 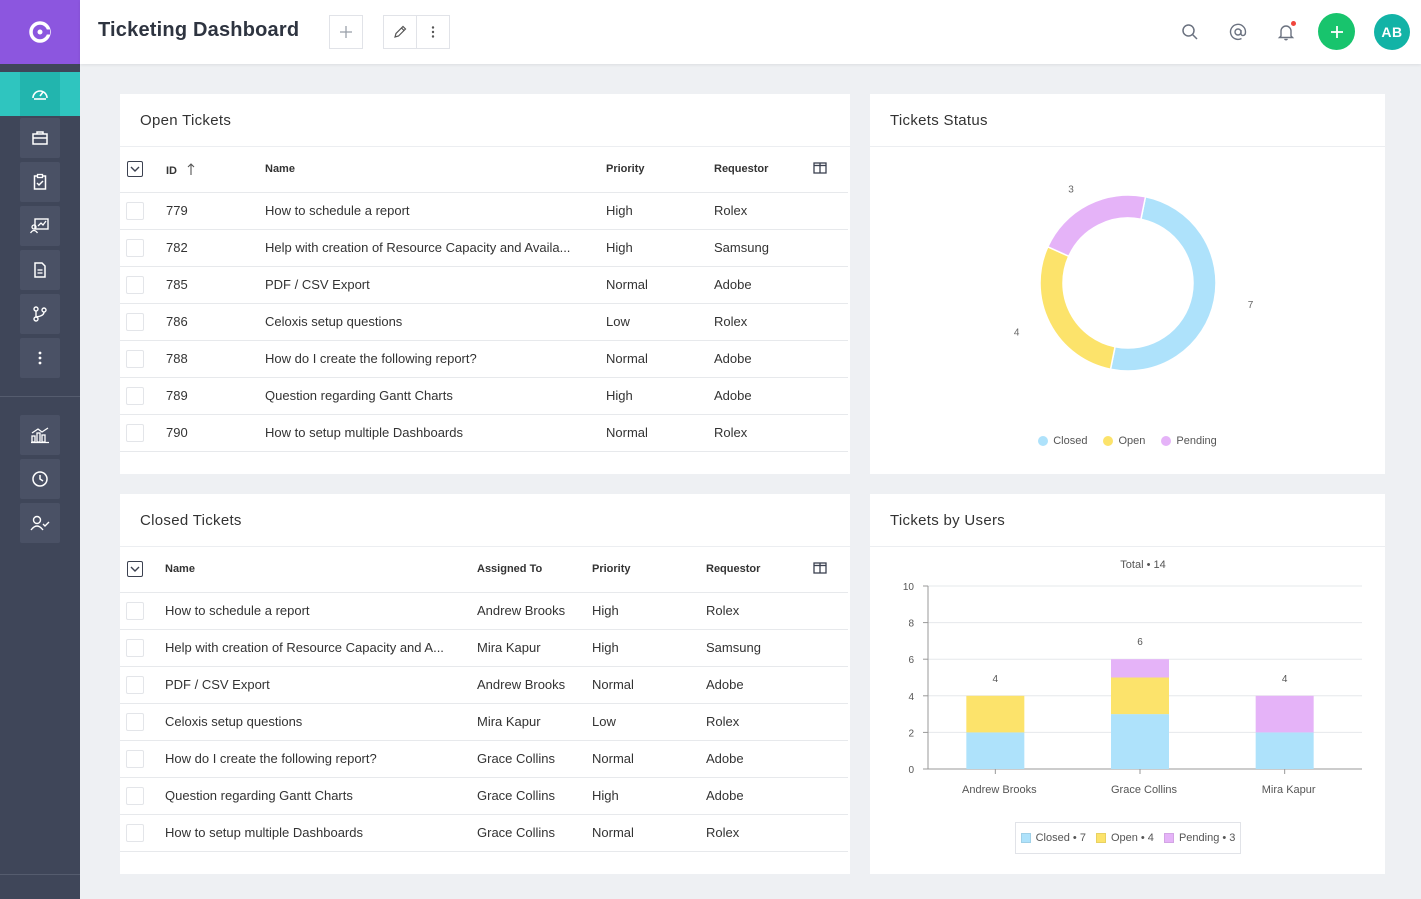 I want to click on nav-workflow, so click(x=40, y=314).